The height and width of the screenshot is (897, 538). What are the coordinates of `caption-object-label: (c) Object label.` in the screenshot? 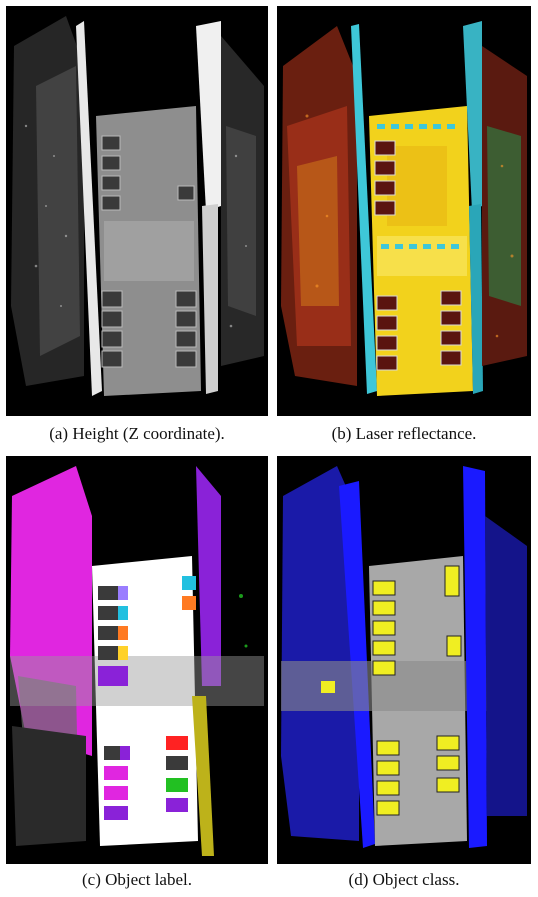 It's located at (137, 879).